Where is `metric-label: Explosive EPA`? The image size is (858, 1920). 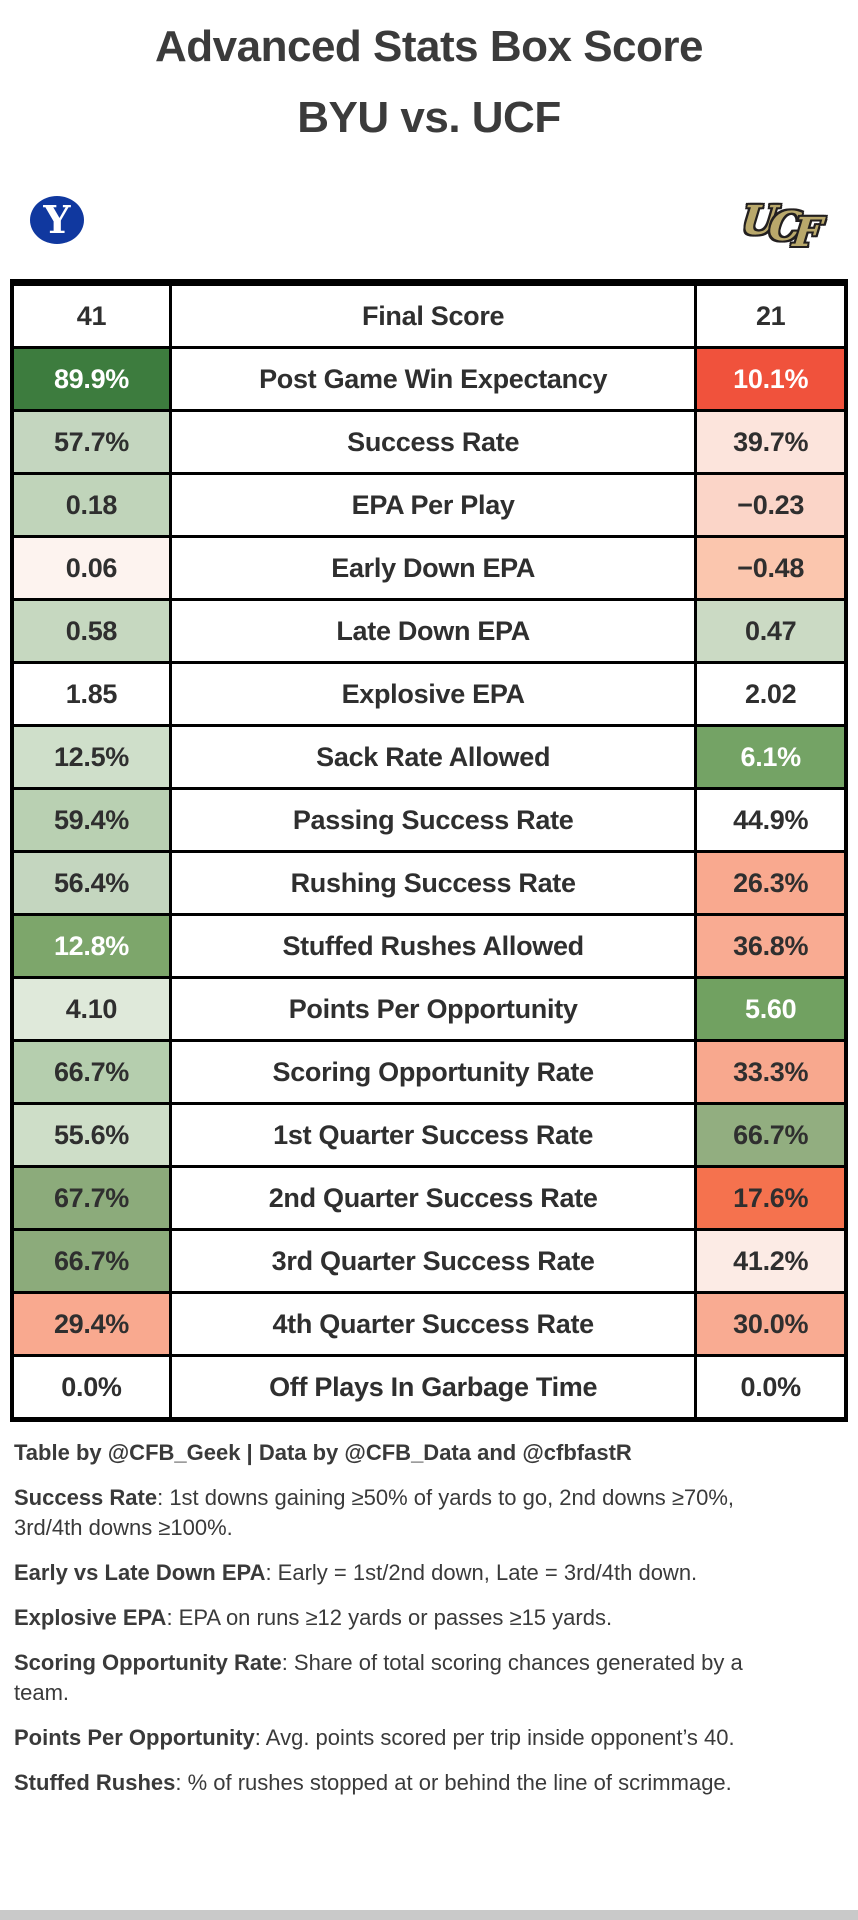
metric-label: Explosive EPA is located at coordinates (433, 694).